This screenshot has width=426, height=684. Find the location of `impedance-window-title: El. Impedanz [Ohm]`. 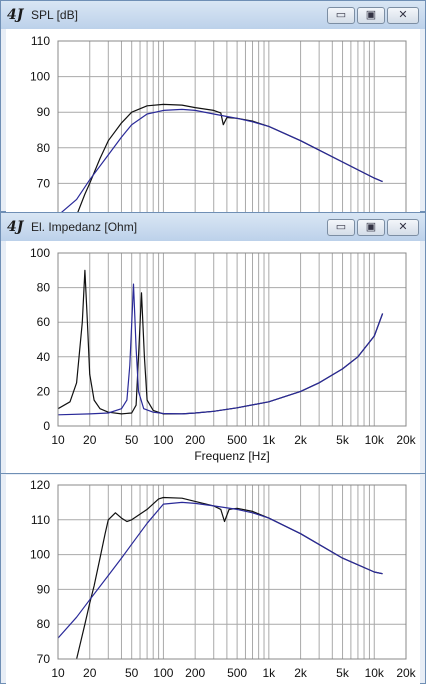

impedance-window-title: El. Impedanz [Ohm] is located at coordinates (84, 227).